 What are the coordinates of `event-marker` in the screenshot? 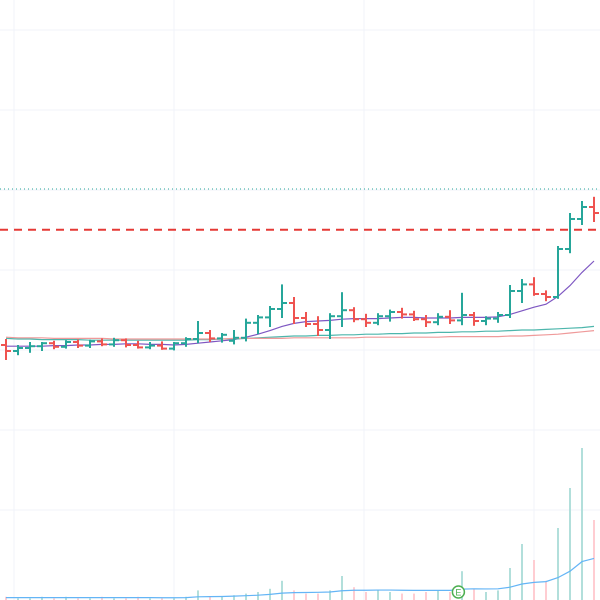 It's located at (458, 592).